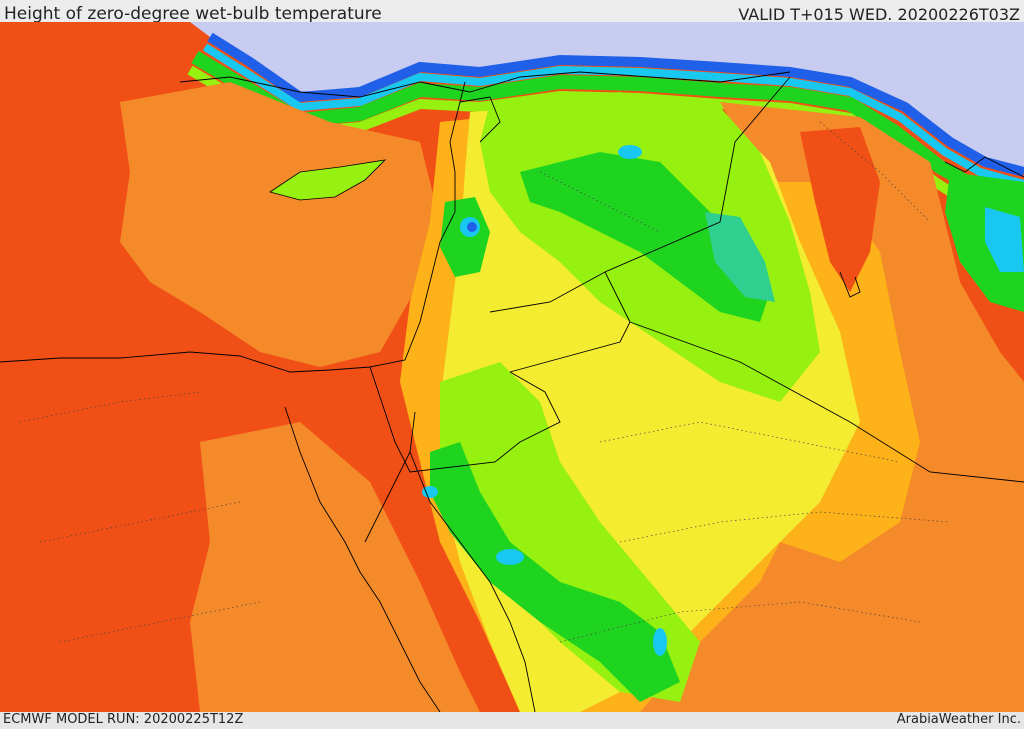 The height and width of the screenshot is (729, 1024). What do you see at coordinates (335, 567) in the screenshot?
I see `field-high-south` at bounding box center [335, 567].